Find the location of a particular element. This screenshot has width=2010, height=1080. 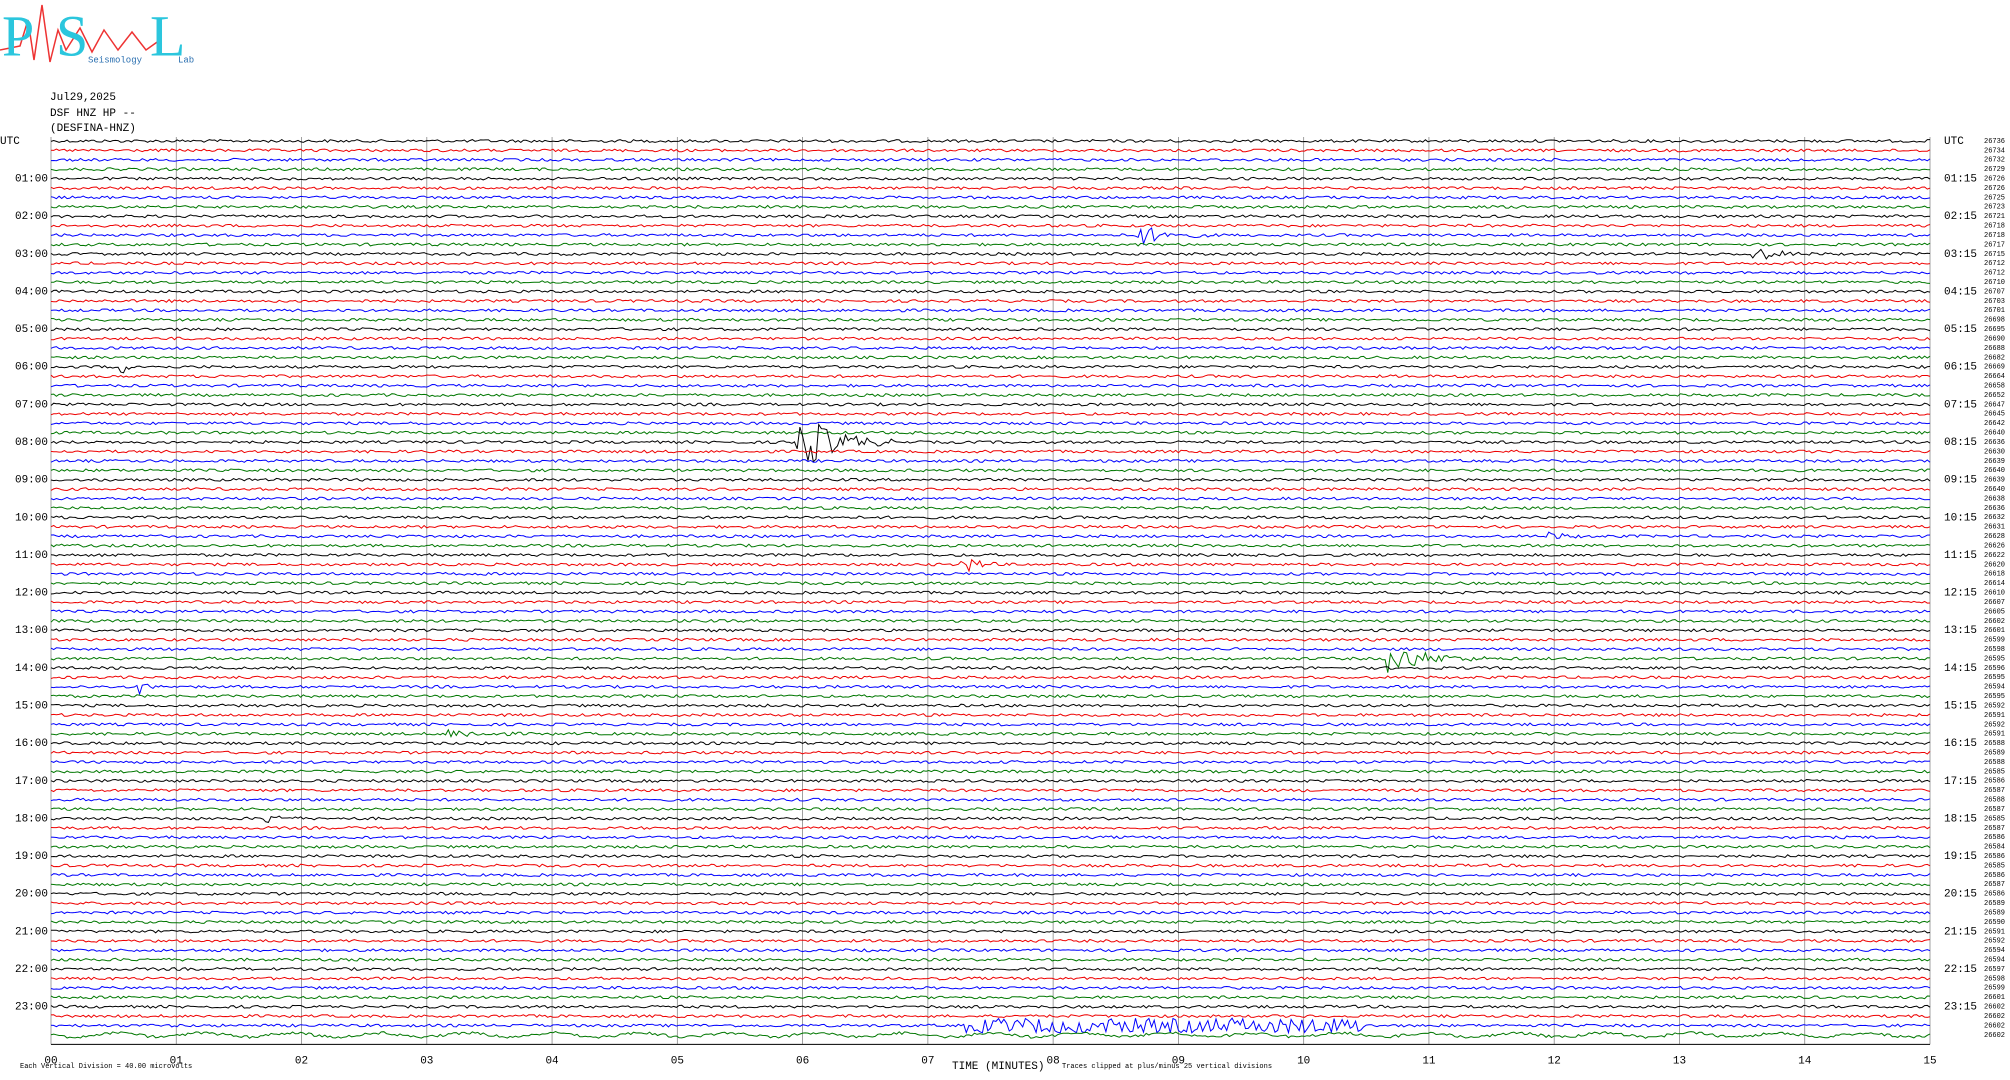

trace-offset: 26647 is located at coordinates (1994, 405).